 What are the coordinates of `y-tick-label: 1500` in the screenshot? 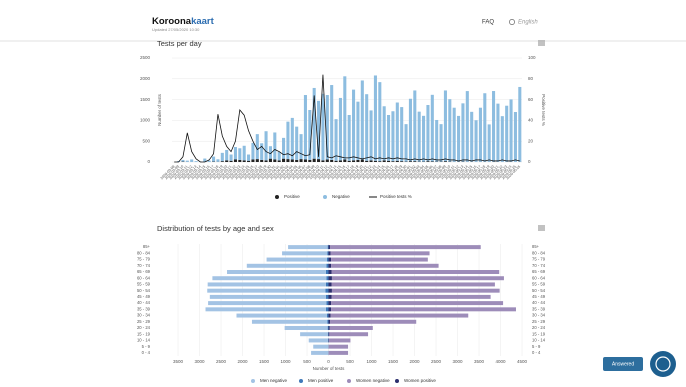 It's located at (145, 99).